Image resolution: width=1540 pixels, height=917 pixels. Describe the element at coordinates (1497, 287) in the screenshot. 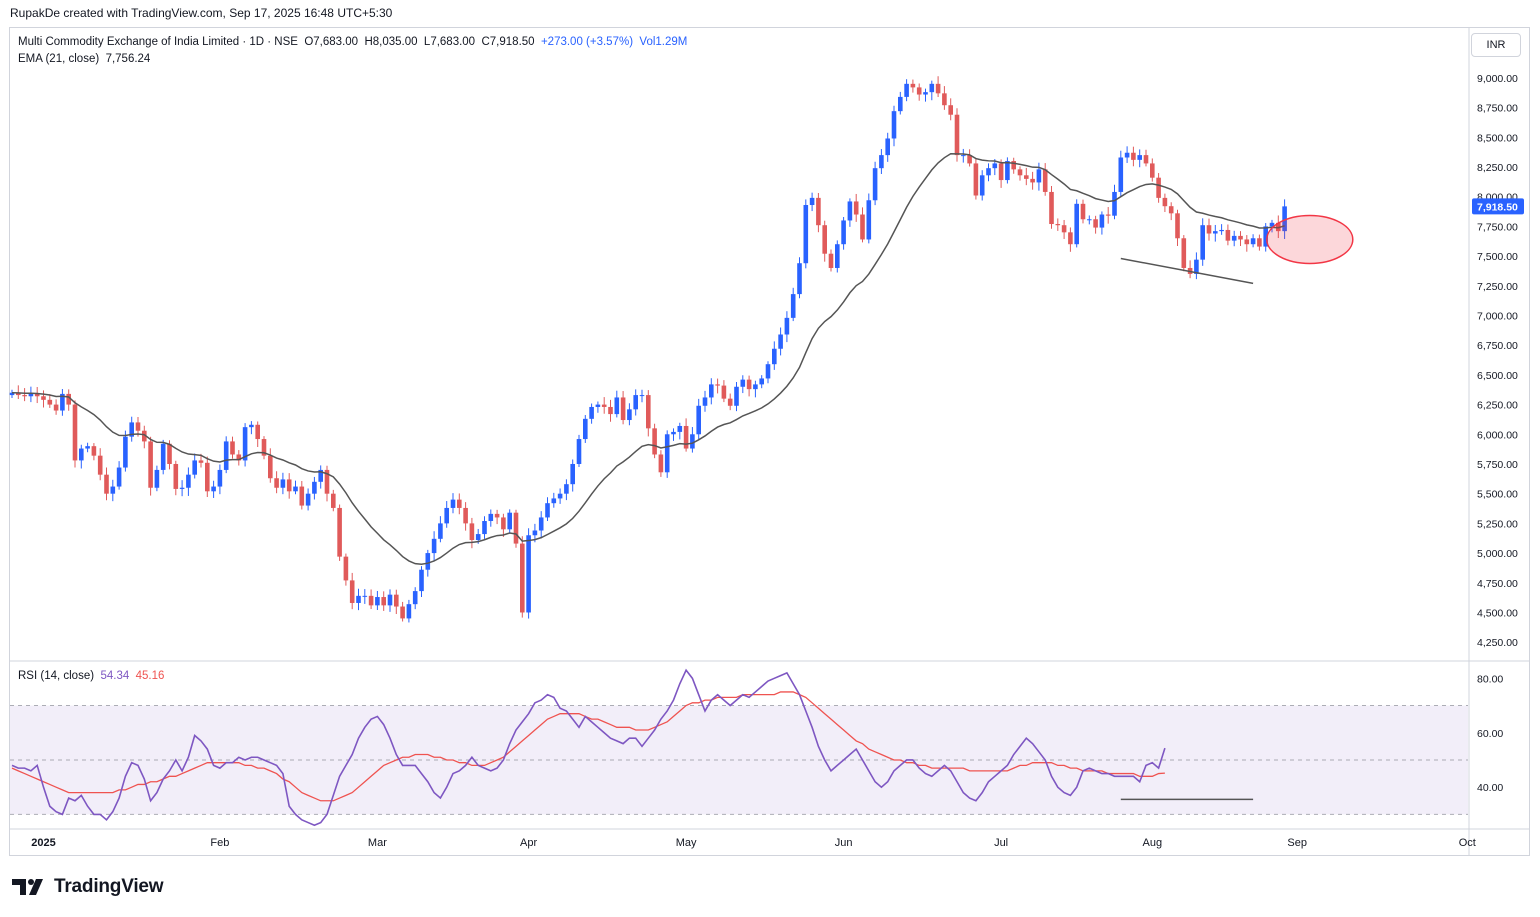

I see `price-tick-label: 7,250.00` at that location.